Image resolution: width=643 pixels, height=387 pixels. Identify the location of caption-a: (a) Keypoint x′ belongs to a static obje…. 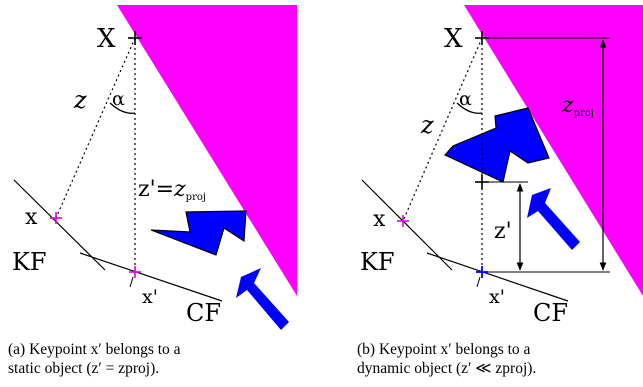
(94, 359).